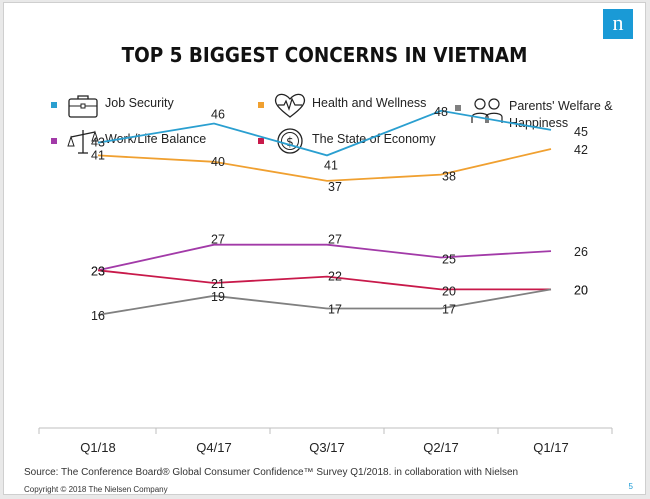  I want to click on data-label-parents-3: 17, so click(449, 310).